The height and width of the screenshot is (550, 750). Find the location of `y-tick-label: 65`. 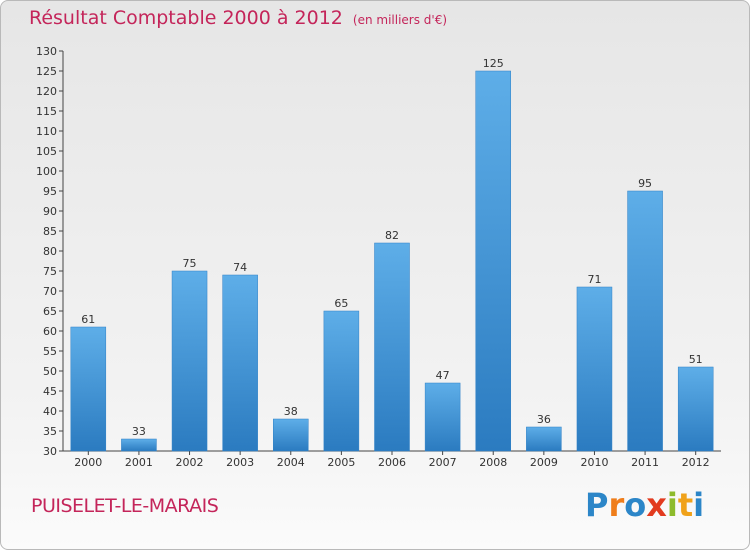

y-tick-label: 65 is located at coordinates (50, 311).